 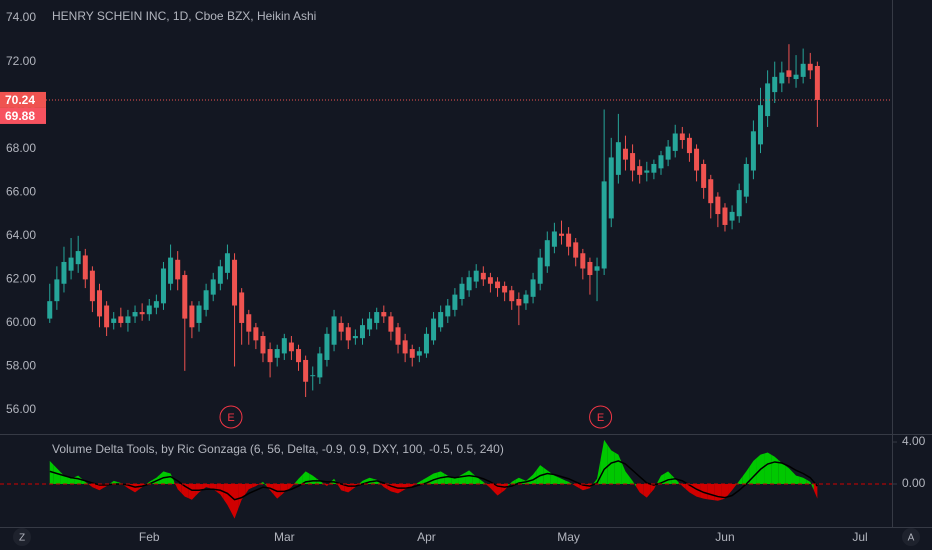 What do you see at coordinates (20, 100) in the screenshot?
I see `last-price-label: 70.24` at bounding box center [20, 100].